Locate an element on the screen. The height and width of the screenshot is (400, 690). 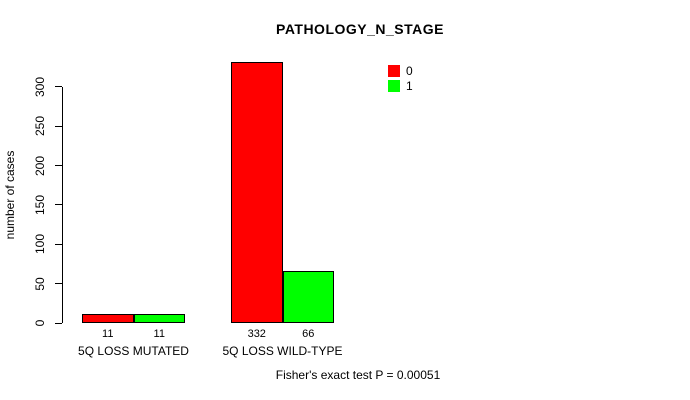
y-axis-tick-label: 250 is located at coordinates (40, 126).